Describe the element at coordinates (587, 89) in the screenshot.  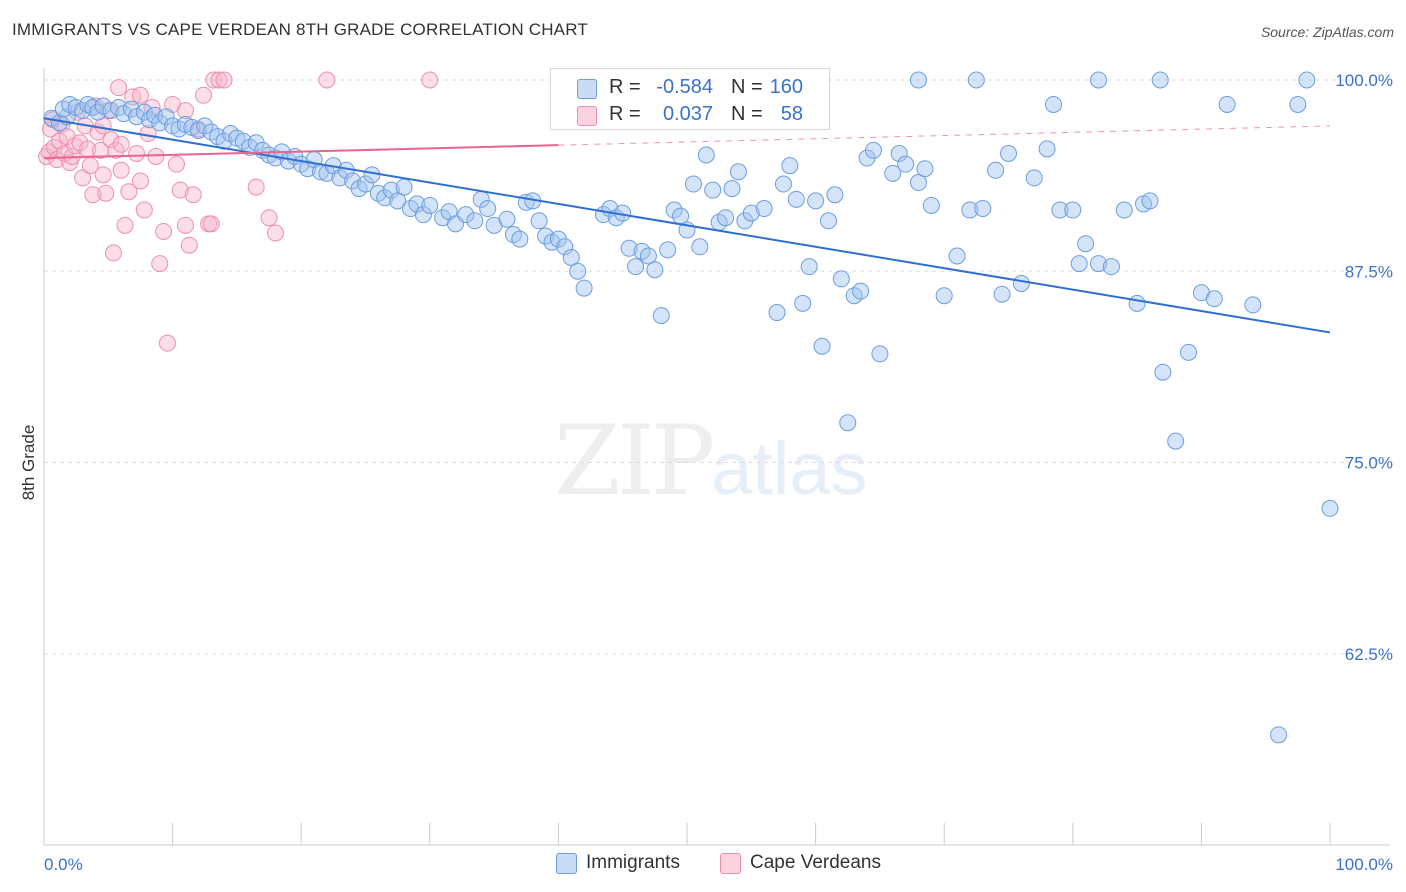
I see `immigrants-swatch` at that location.